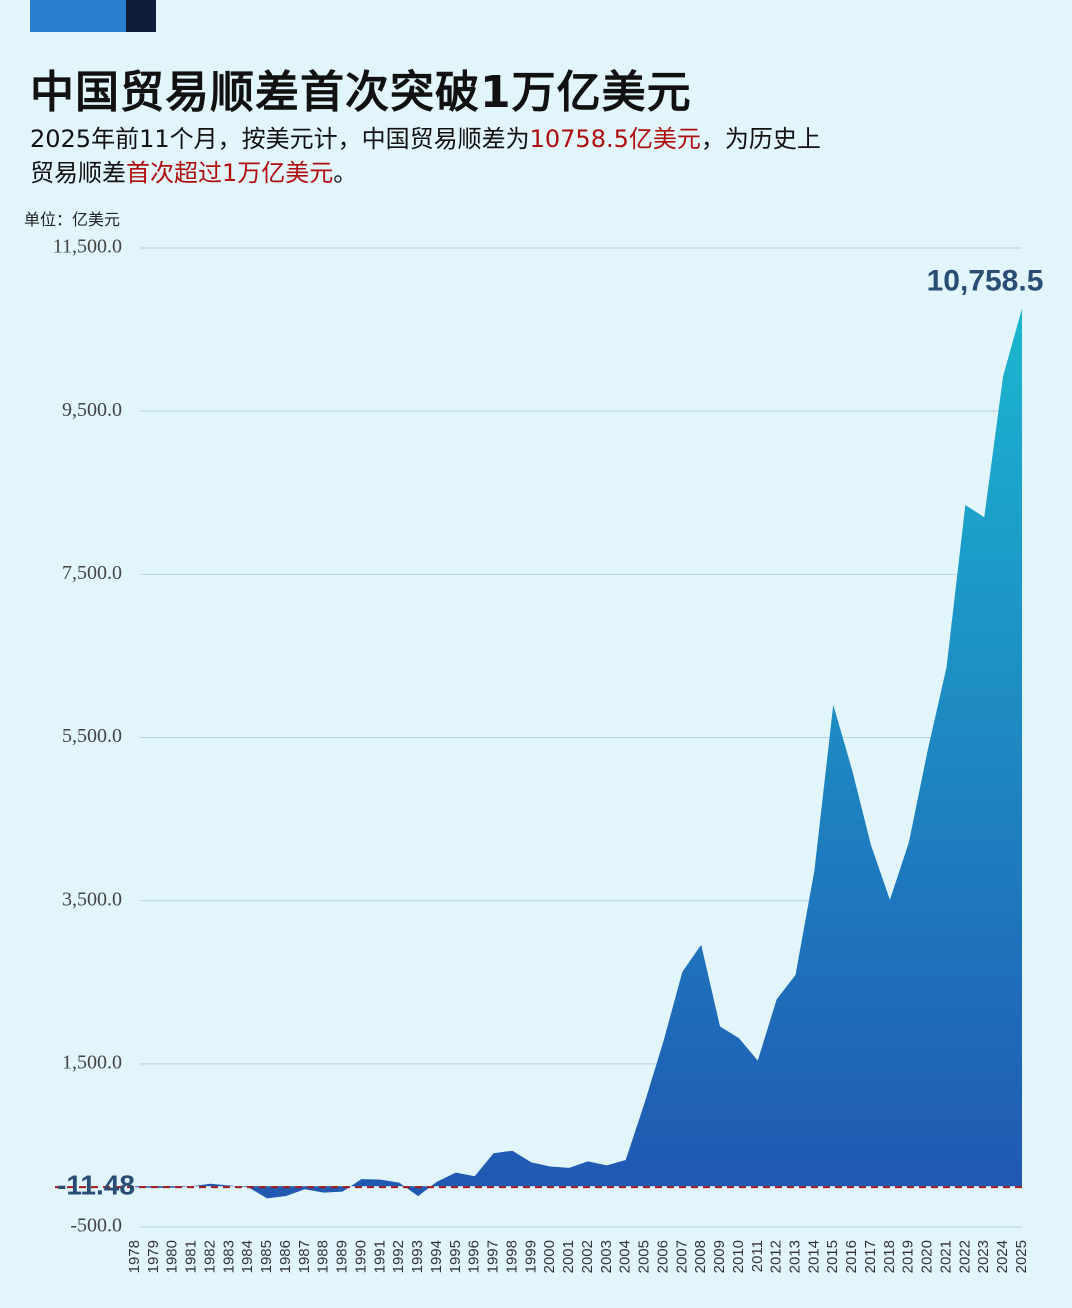 This screenshot has height=1308, width=1072. I want to click on x-tick-label: 1985, so click(266, 1256).